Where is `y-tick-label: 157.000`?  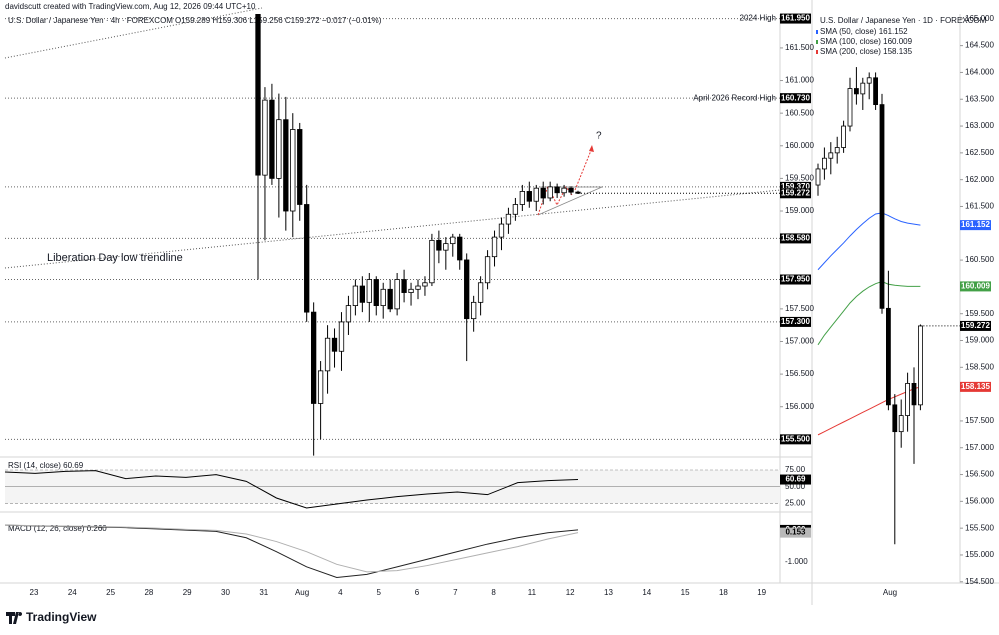
y-tick-label: 157.000 is located at coordinates (979, 447).